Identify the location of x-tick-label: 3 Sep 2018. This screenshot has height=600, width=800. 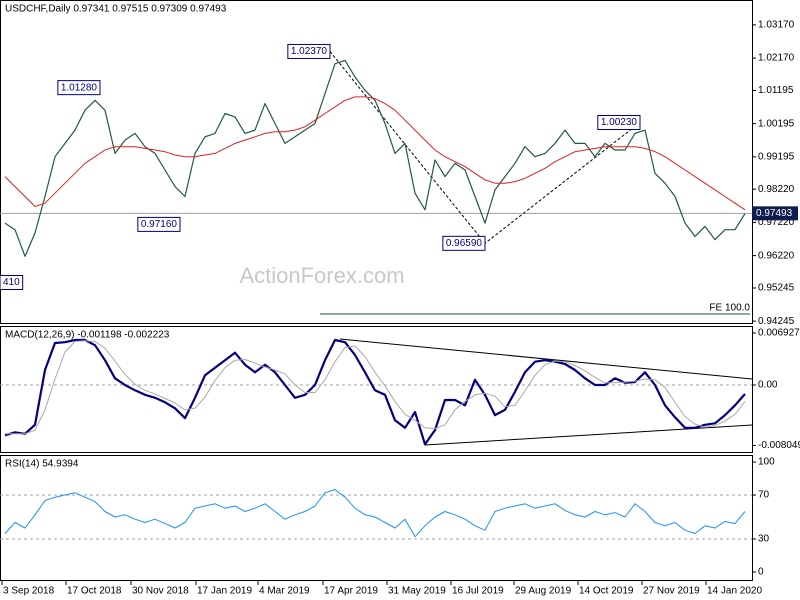
(29, 591).